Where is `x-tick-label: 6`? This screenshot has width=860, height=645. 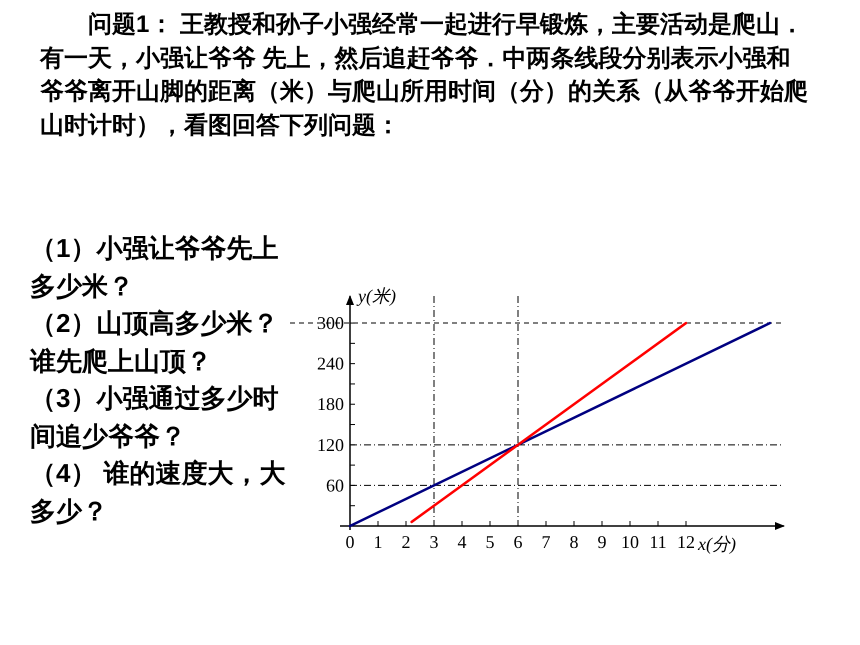
x-tick-label: 6 is located at coordinates (518, 542).